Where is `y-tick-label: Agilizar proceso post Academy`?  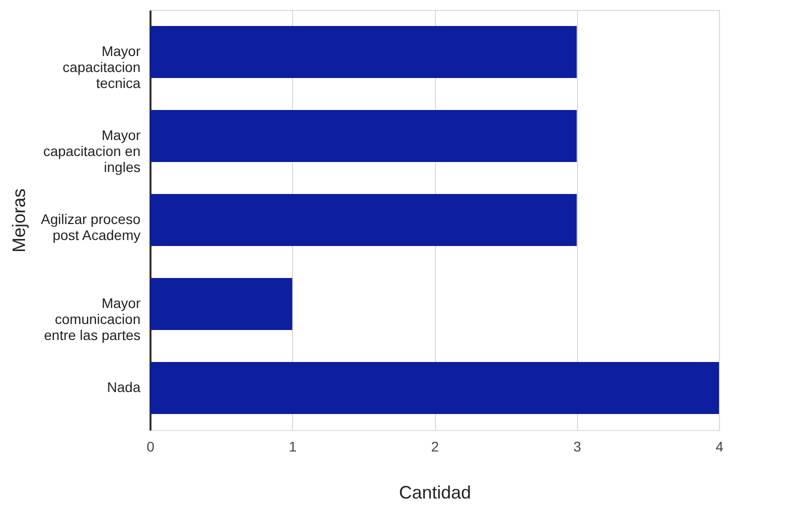 y-tick-label: Agilizar proceso post Academy is located at coordinates (90, 227).